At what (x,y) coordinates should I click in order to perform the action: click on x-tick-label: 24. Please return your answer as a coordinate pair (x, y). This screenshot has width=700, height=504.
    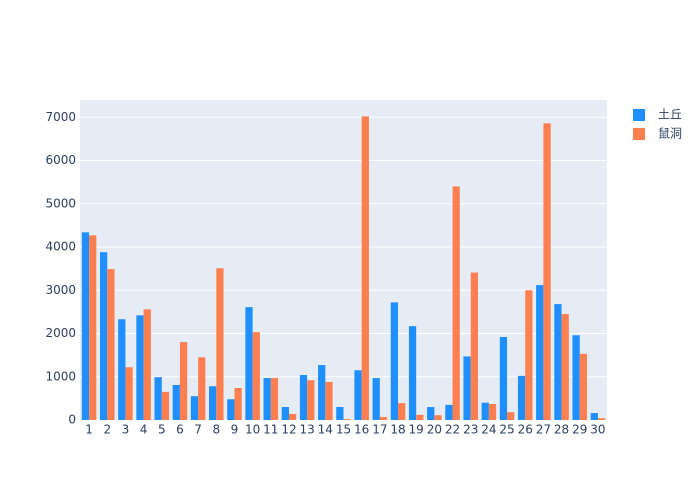
    Looking at the image, I should click on (488, 430).